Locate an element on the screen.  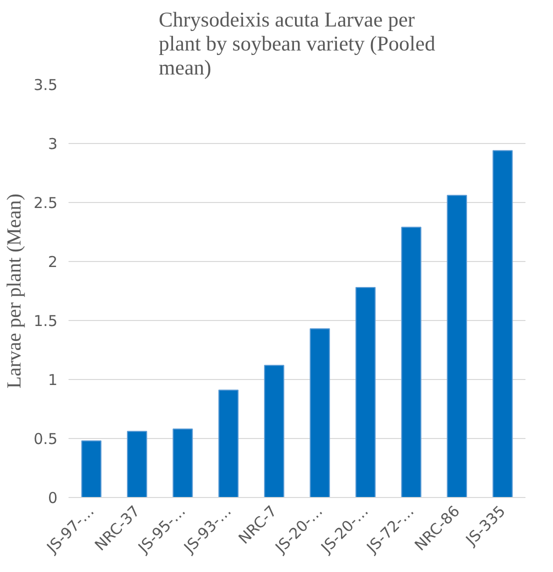
y-tick-label: 1 is located at coordinates (53, 380).